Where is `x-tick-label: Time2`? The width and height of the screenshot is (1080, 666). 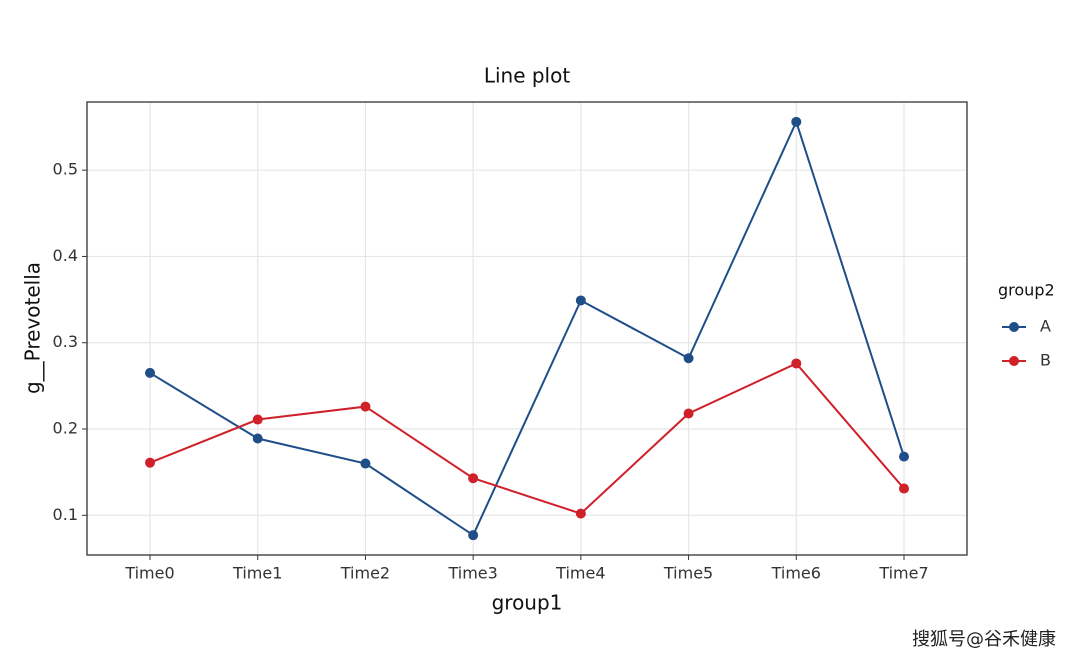
x-tick-label: Time2 is located at coordinates (365, 573).